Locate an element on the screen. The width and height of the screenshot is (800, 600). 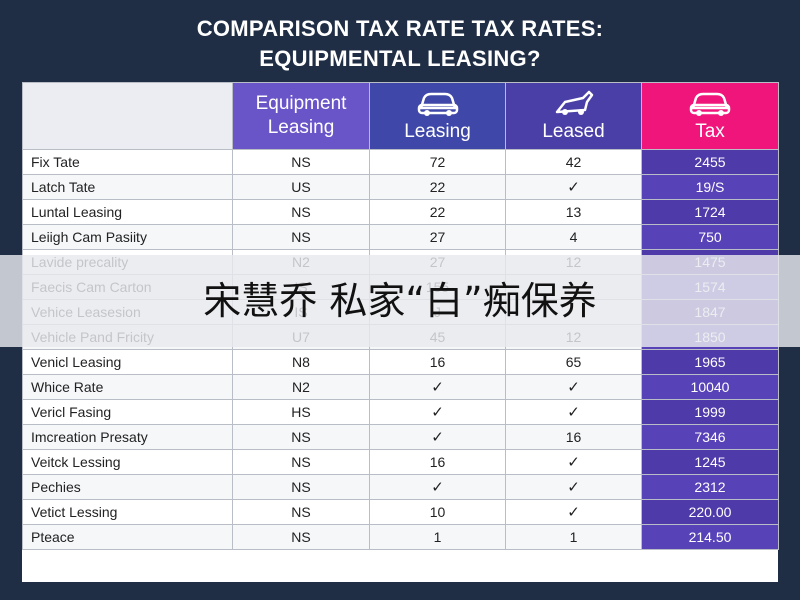
header-blank is located at coordinates (127, 116).